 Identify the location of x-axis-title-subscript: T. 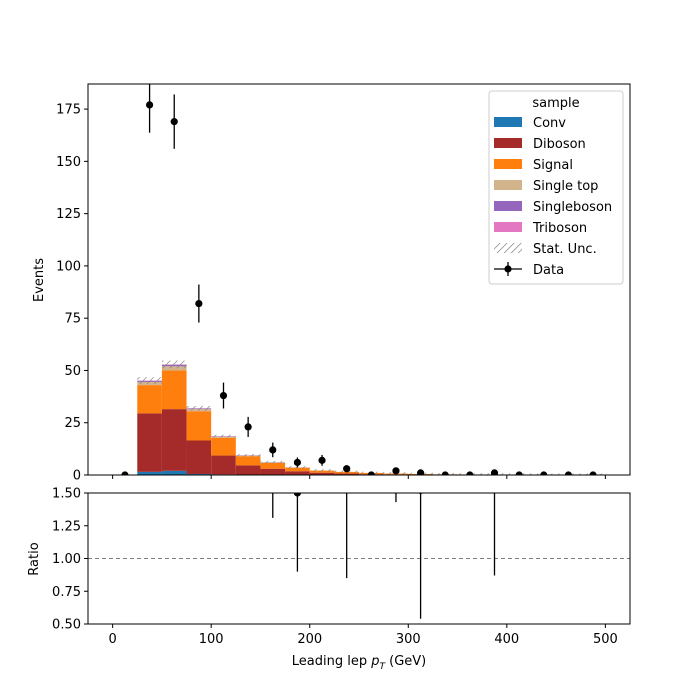
(382, 667).